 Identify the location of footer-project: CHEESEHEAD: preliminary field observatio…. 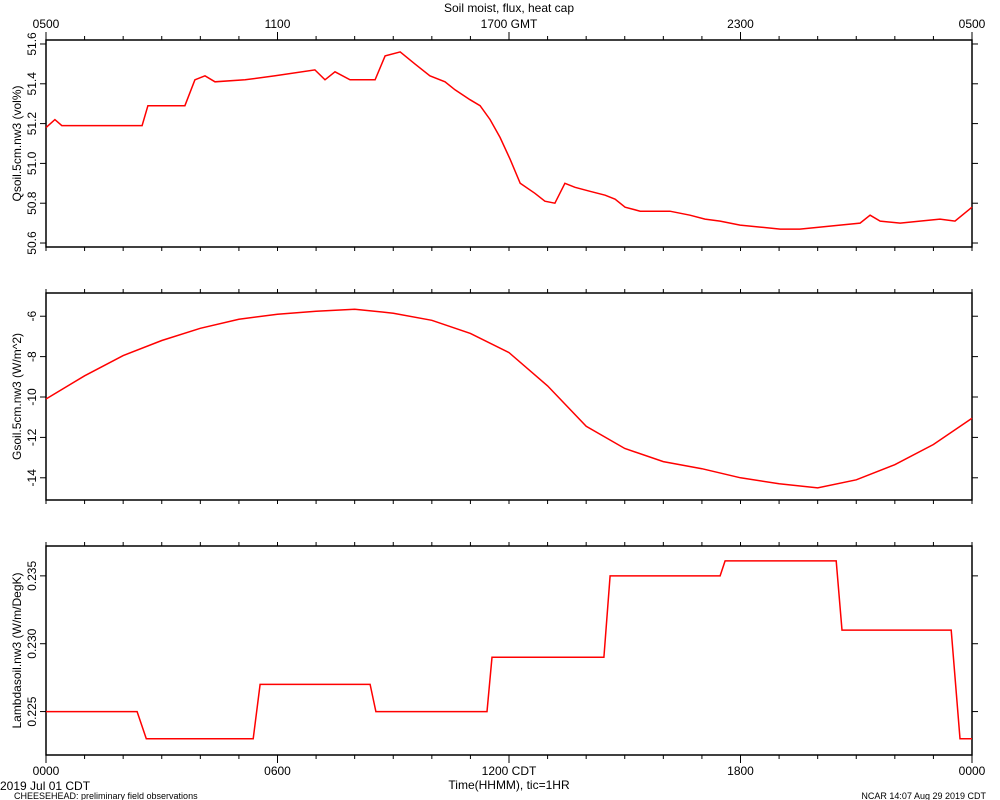
(106, 795).